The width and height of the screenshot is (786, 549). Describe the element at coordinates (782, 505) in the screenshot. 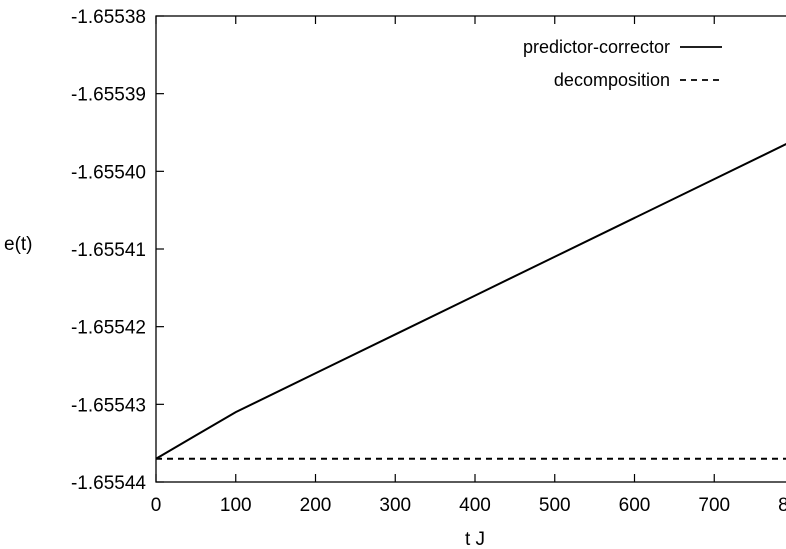

I see `x-tick-label: 800` at that location.